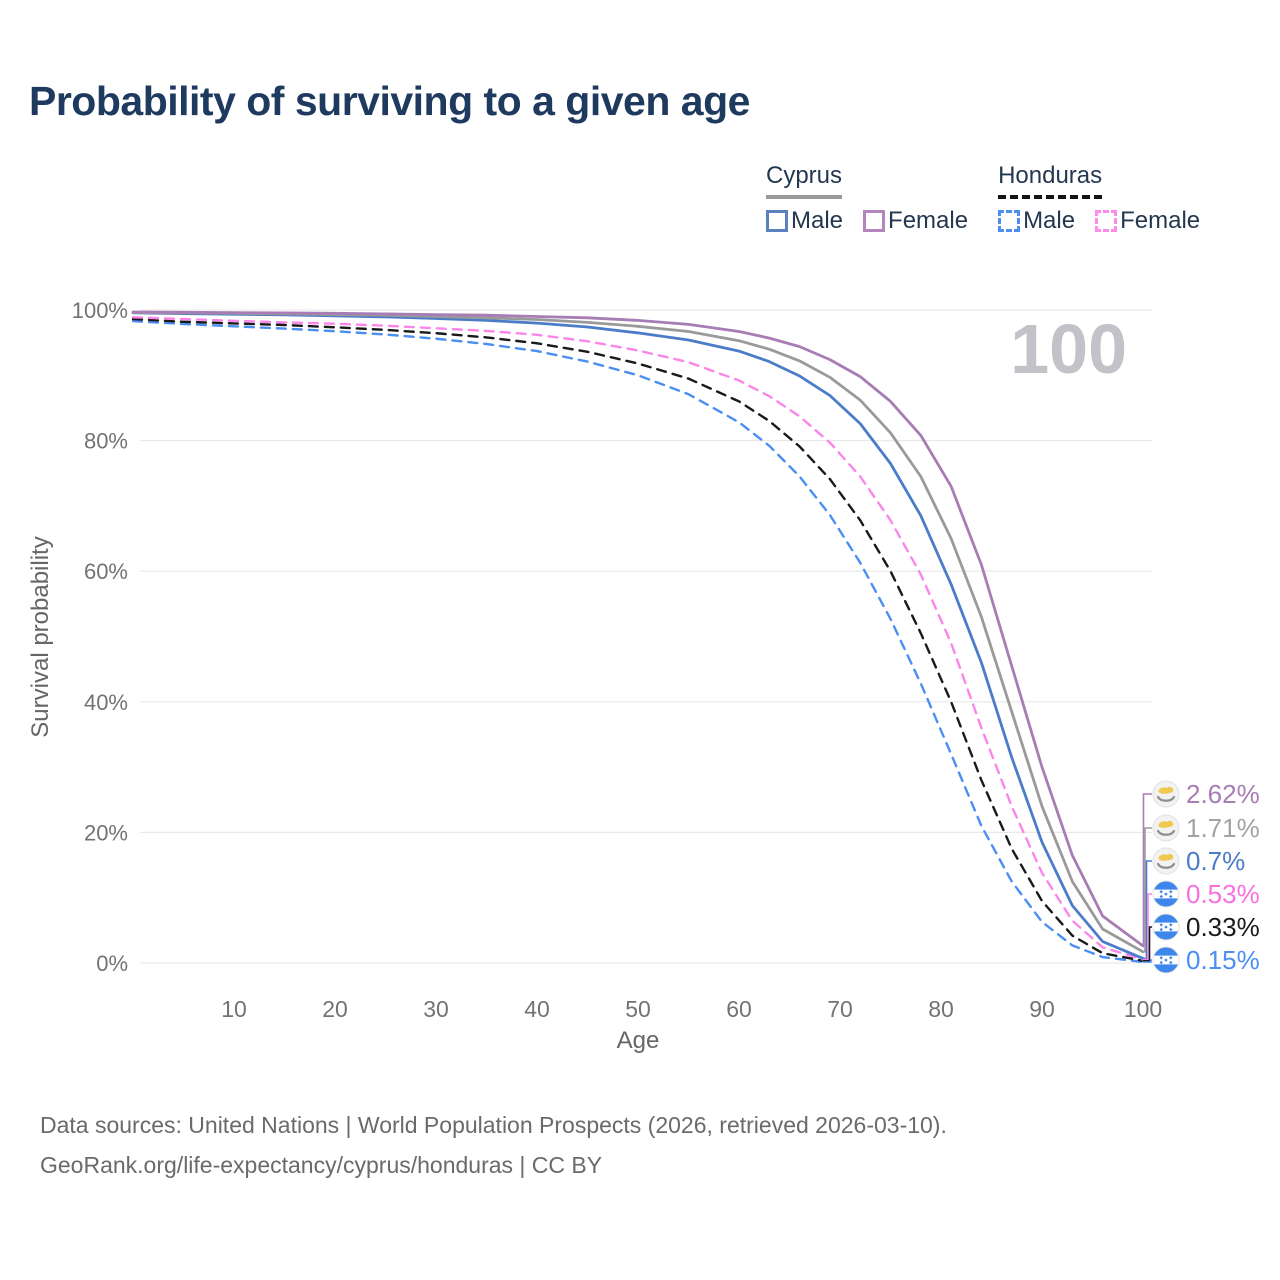 The width and height of the screenshot is (1280, 1280). I want to click on y-tick-label: 80%, so click(106, 441).